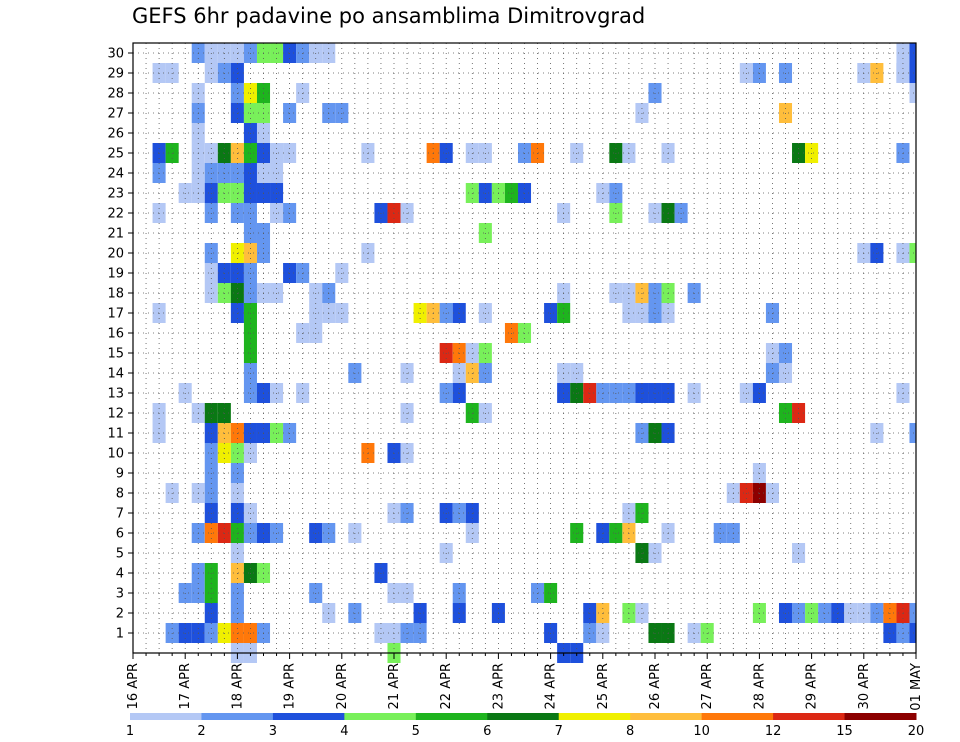 Image resolution: width=960 pixels, height=742 pixels. What do you see at coordinates (120, 574) in the screenshot?
I see `y-tick-label: 4` at bounding box center [120, 574].